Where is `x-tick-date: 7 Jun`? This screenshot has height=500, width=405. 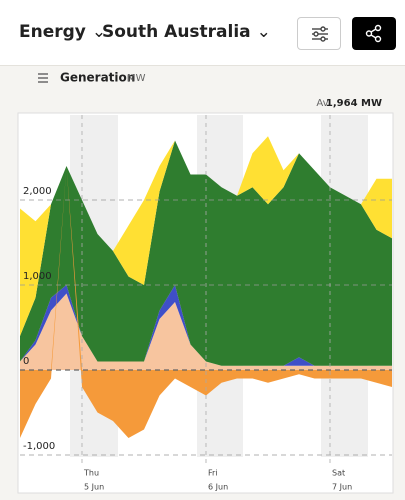 x-tick-date: 7 Jun is located at coordinates (342, 487).